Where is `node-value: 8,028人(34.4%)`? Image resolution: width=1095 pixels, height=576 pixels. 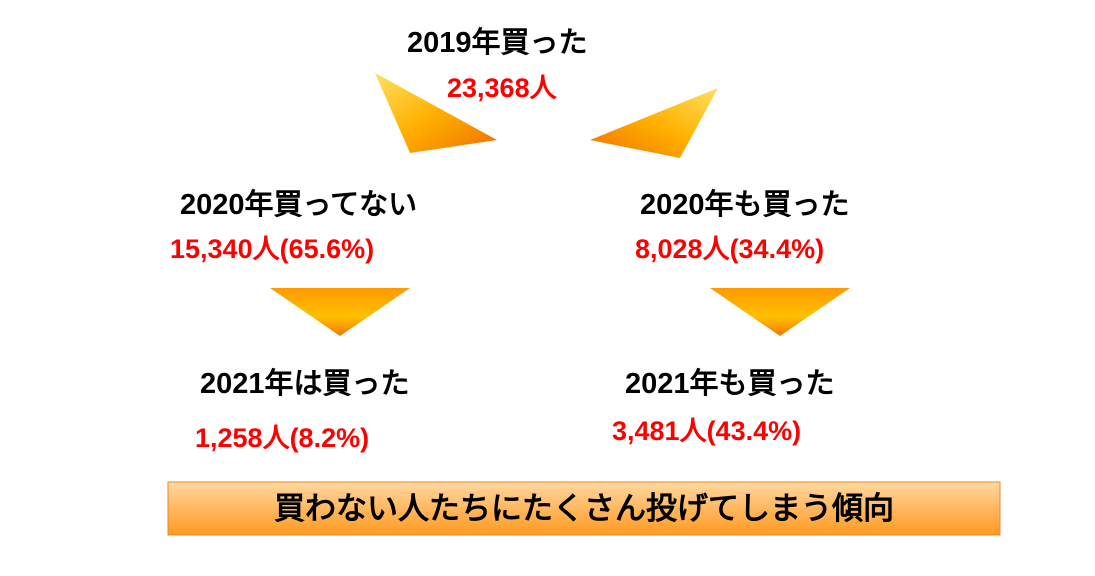
node-value: 8,028人(34.4%) is located at coordinates (729, 249).